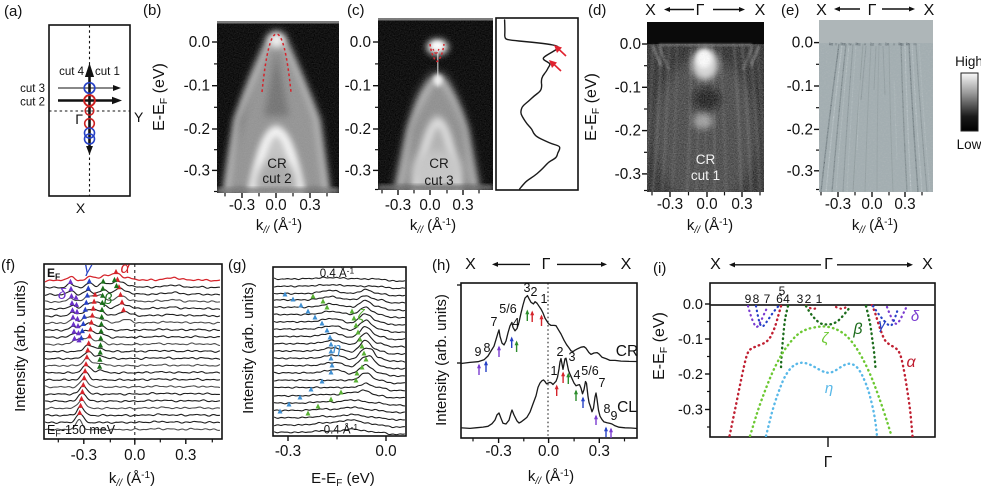 This screenshot has width=981, height=494. Describe the element at coordinates (8, 265) in the screenshot. I see `svg-text: (f)` at that location.